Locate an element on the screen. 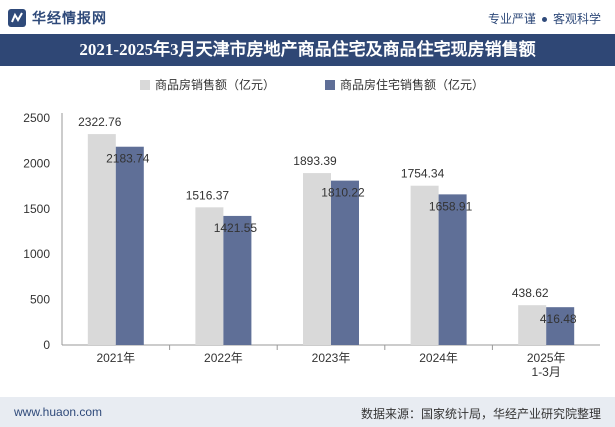 The width and height of the screenshot is (615, 427). footer-source: 数据来源：国家统计局，华经产业研究院整理 is located at coordinates (480, 414).